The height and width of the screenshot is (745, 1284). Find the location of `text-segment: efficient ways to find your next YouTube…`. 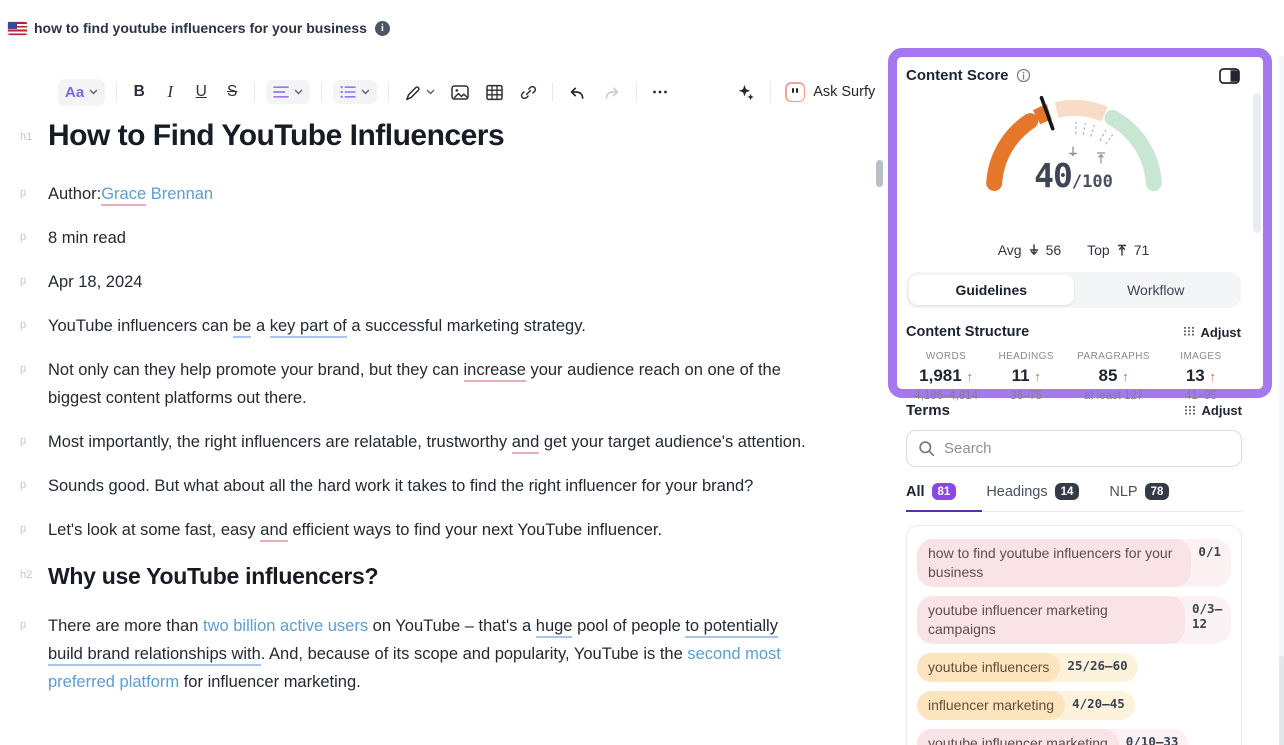

text-segment: efficient ways to find your next YouTube… is located at coordinates (475, 530).